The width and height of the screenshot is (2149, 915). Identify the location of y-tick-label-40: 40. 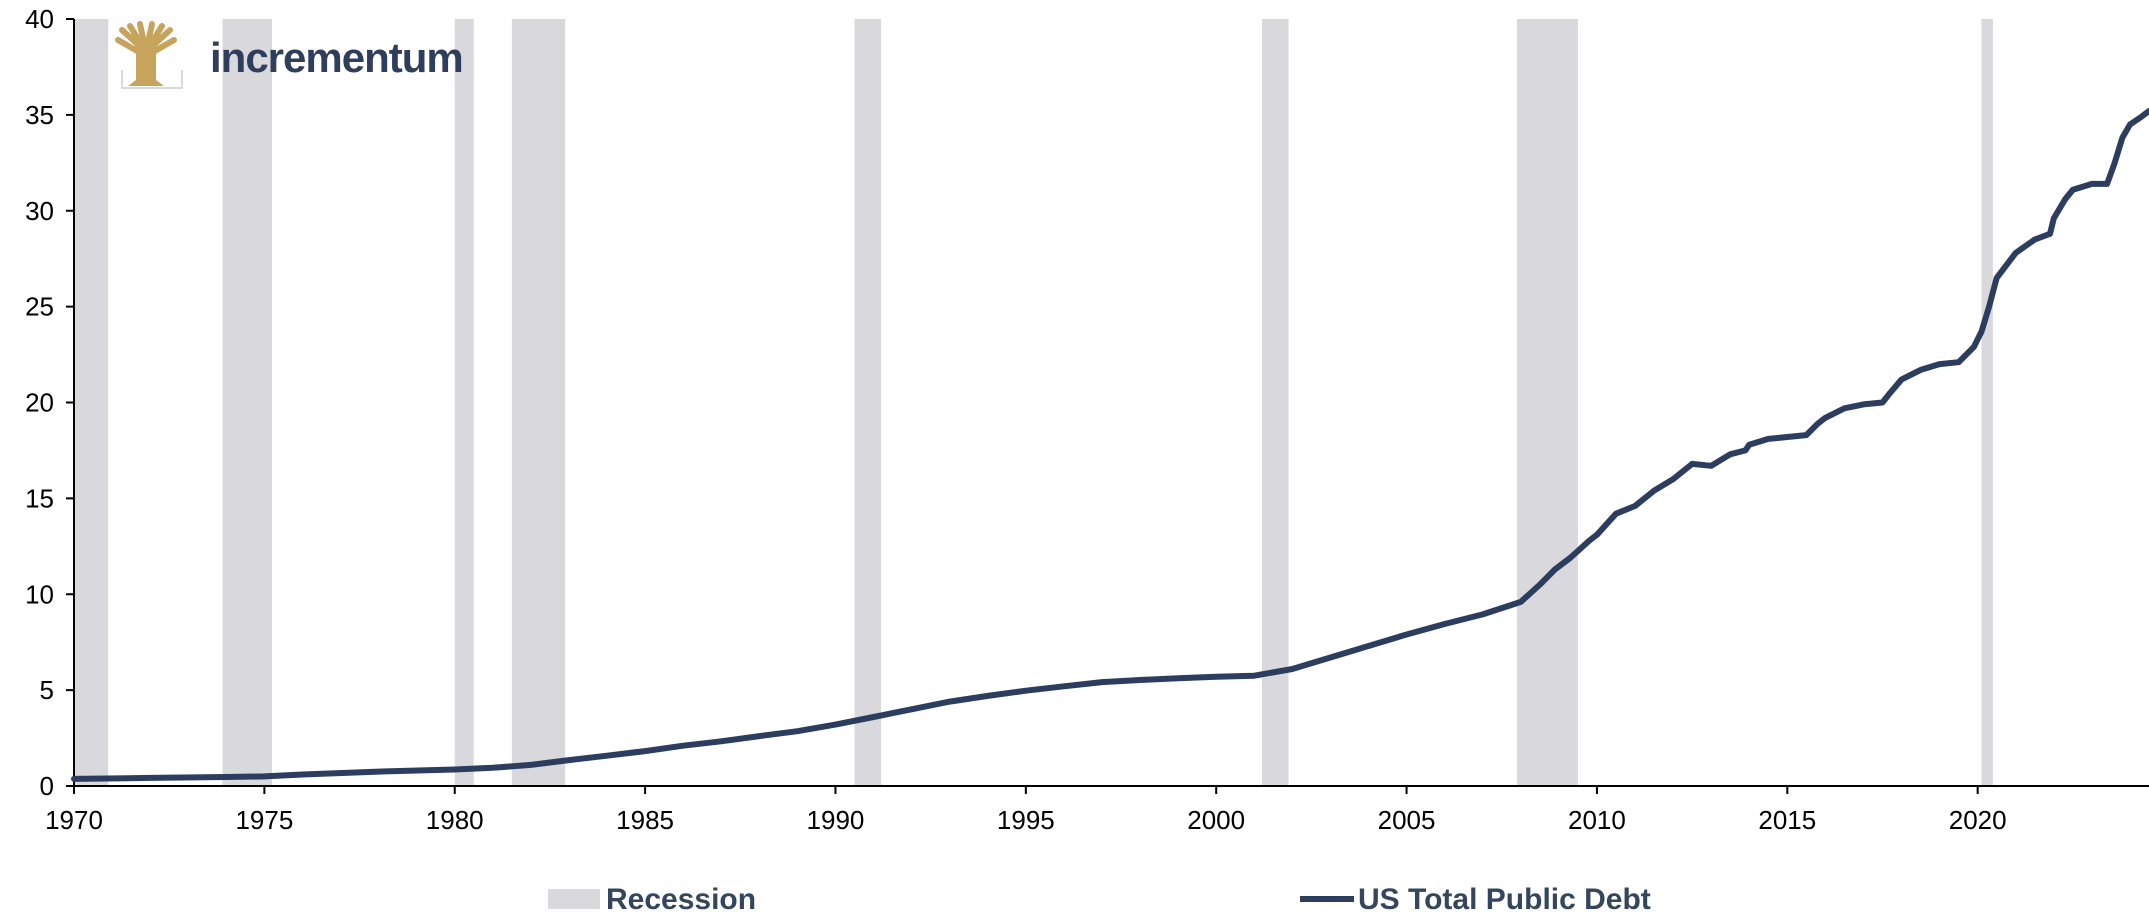
(39, 19).